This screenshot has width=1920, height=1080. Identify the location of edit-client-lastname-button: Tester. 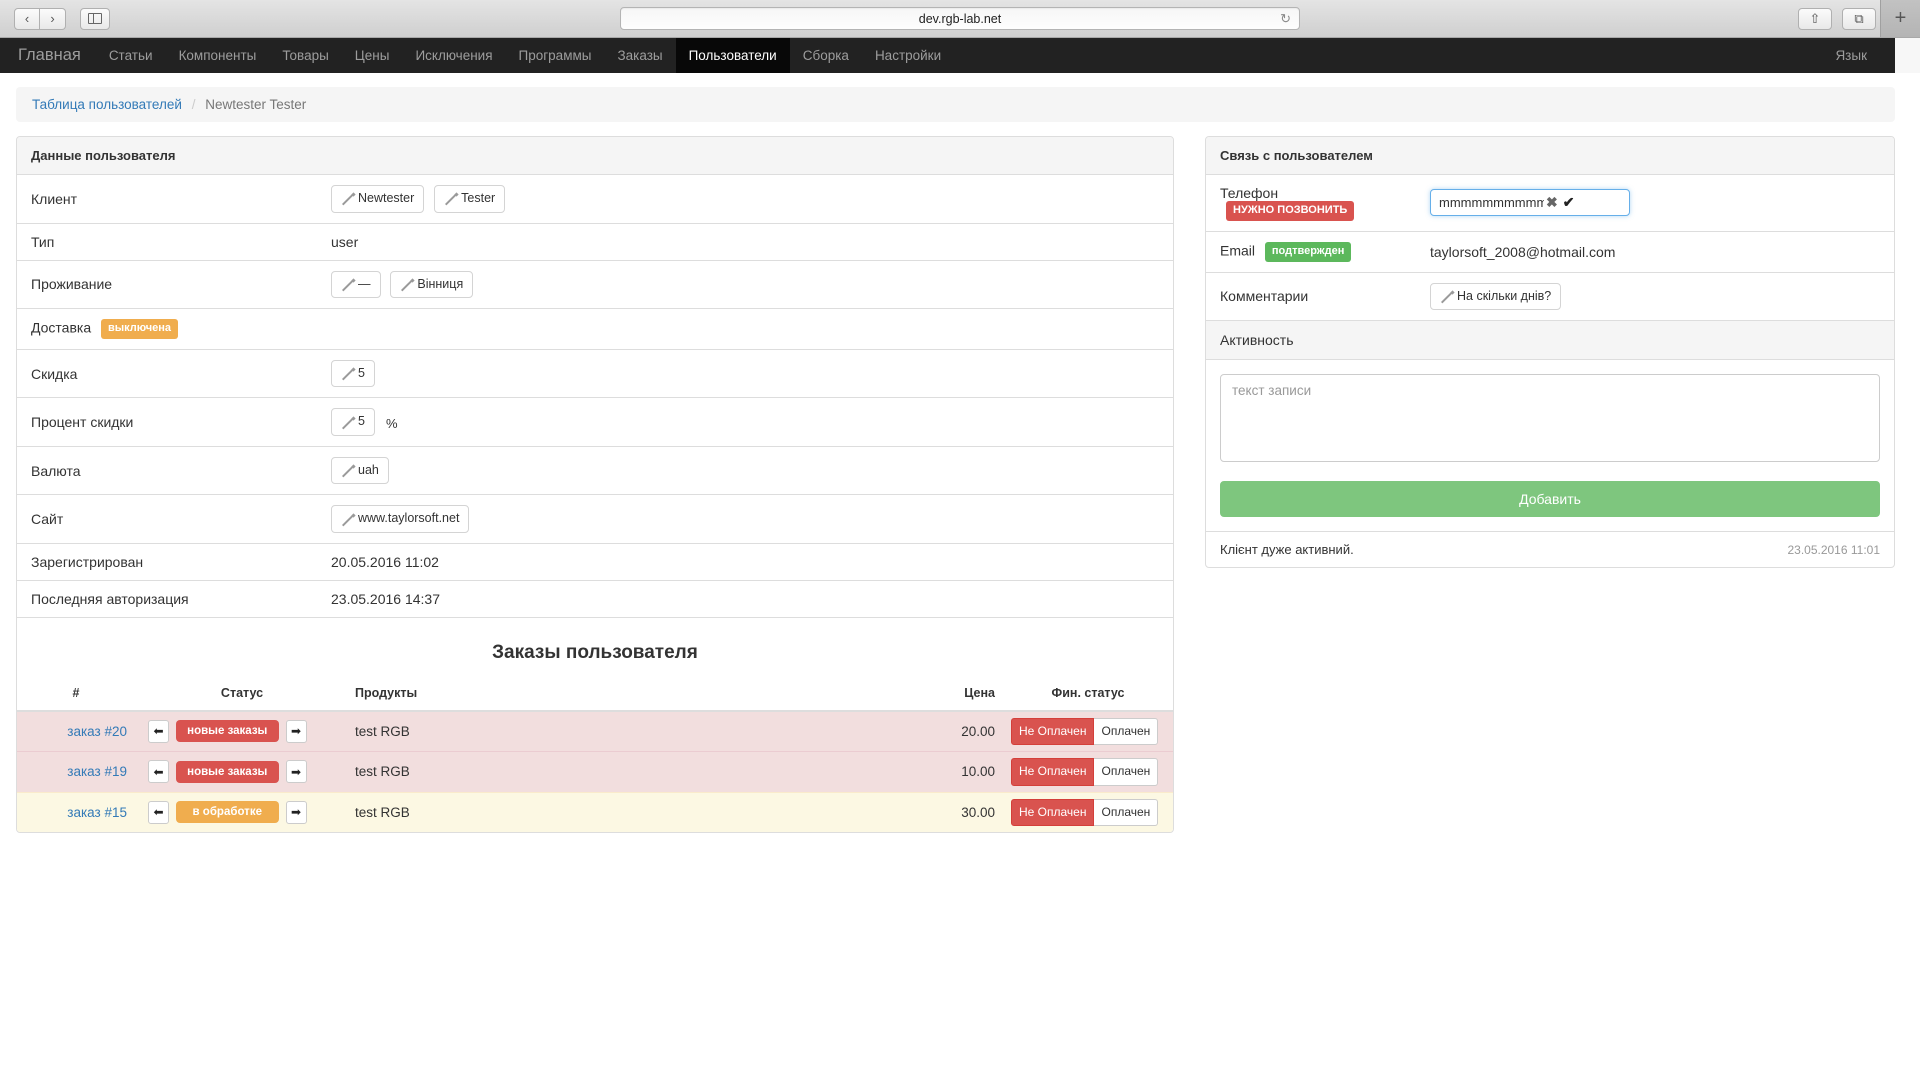
(470, 199).